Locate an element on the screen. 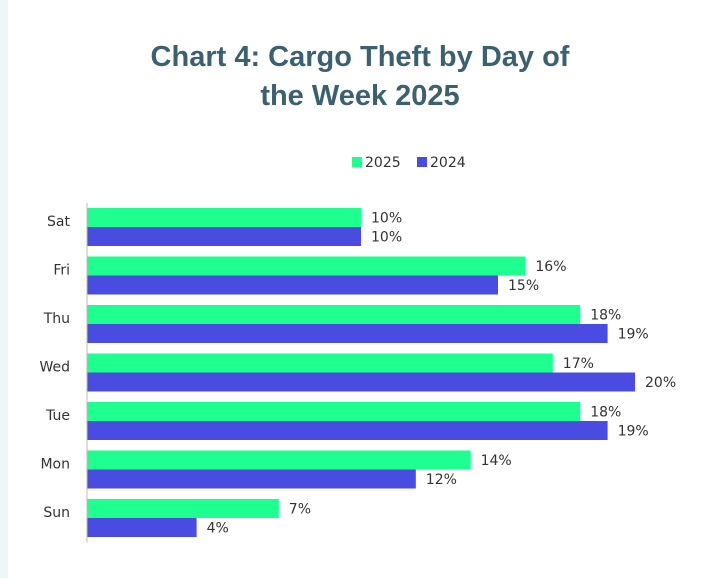  data-label: 17% is located at coordinates (578, 364).